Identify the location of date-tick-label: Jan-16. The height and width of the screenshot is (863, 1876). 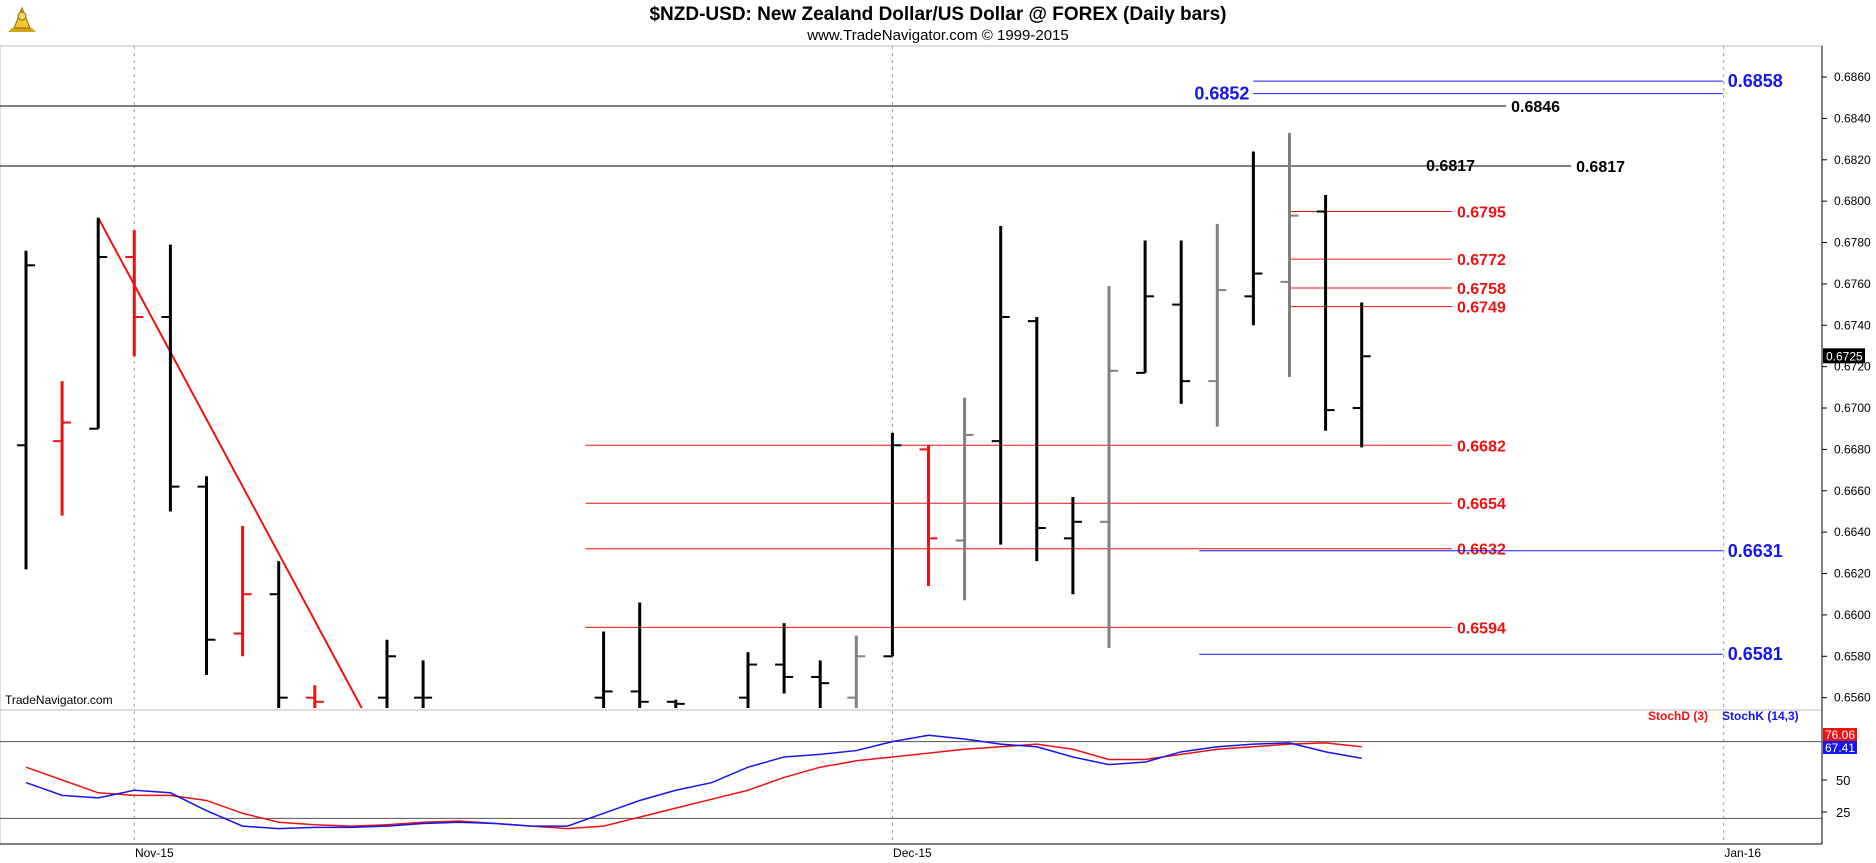
(1742, 853).